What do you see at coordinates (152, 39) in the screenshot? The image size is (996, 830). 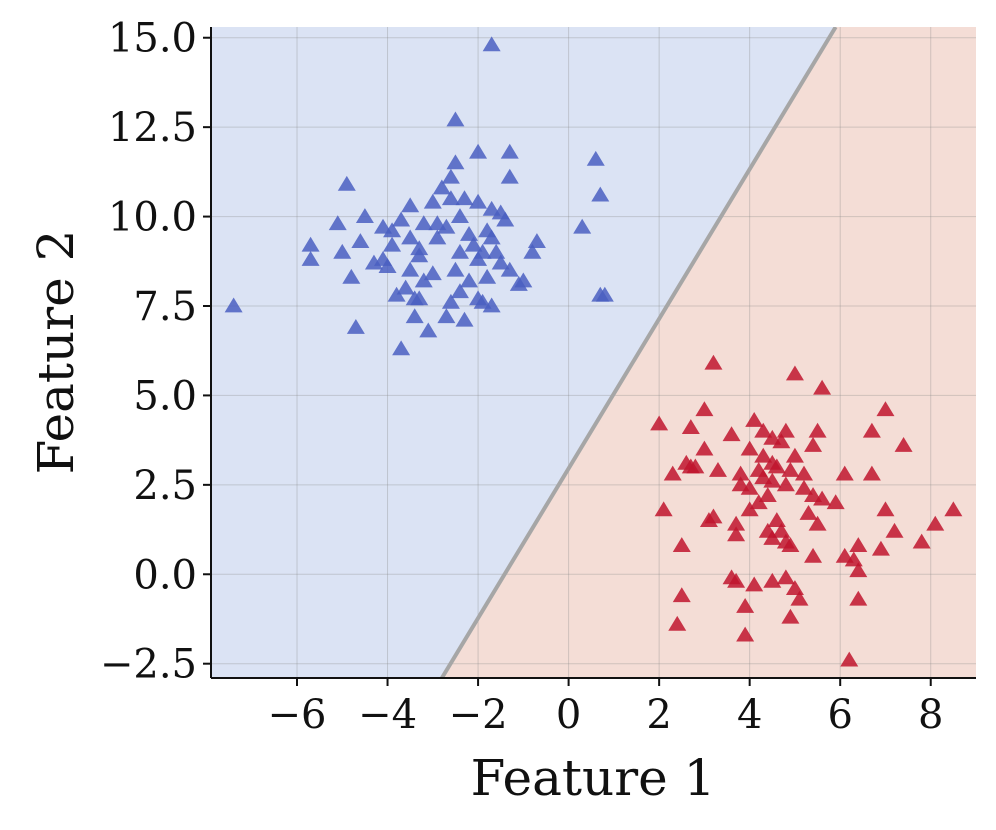 I see `y-tick-label: 15.0` at bounding box center [152, 39].